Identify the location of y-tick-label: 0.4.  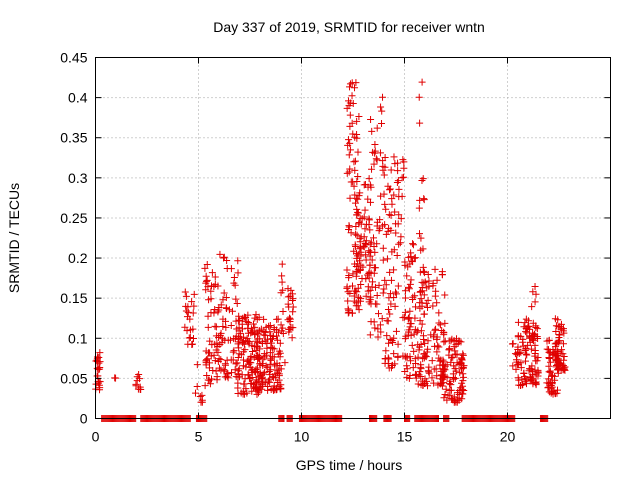
(78, 98).